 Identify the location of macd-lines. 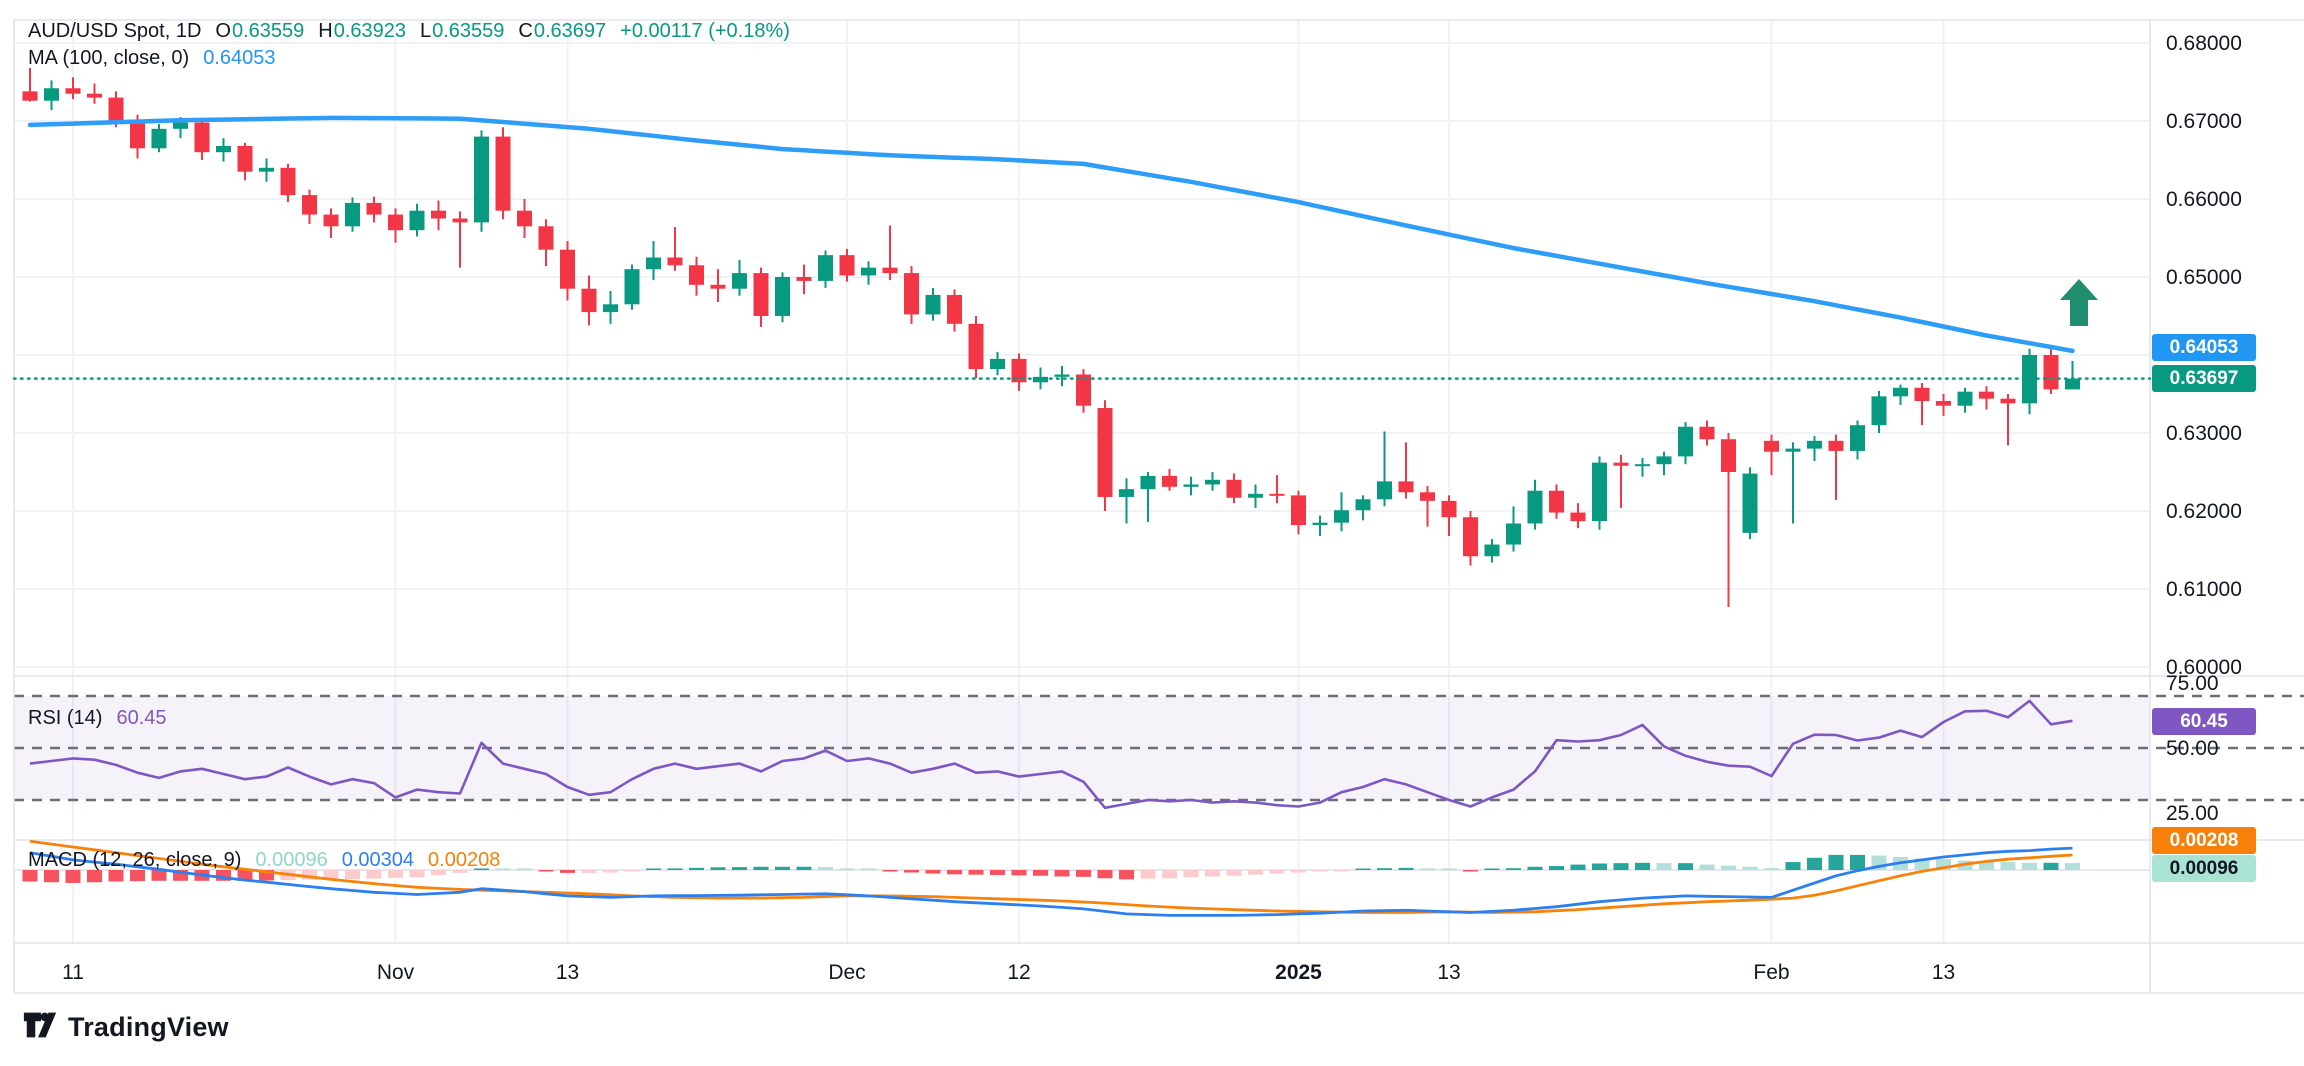
(1051, 878).